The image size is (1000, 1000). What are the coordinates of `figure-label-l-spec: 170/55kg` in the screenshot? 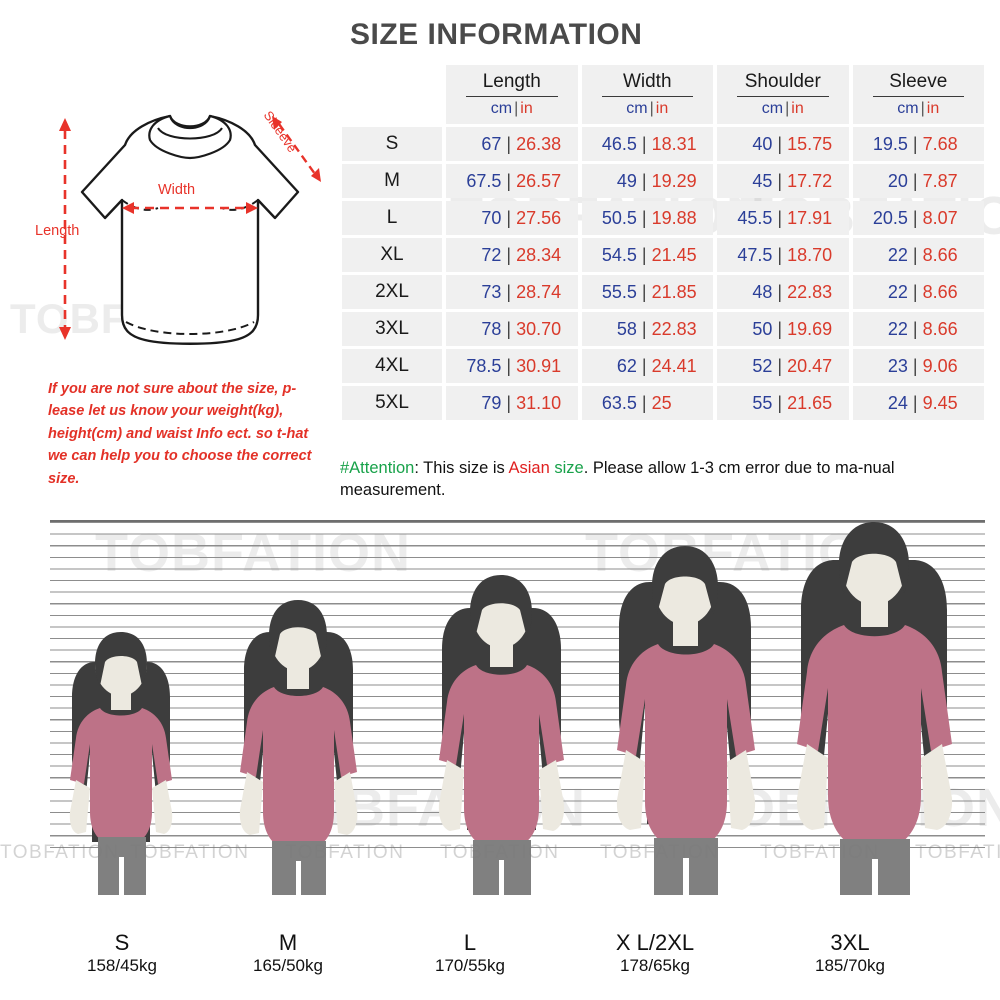 It's located at (470, 966).